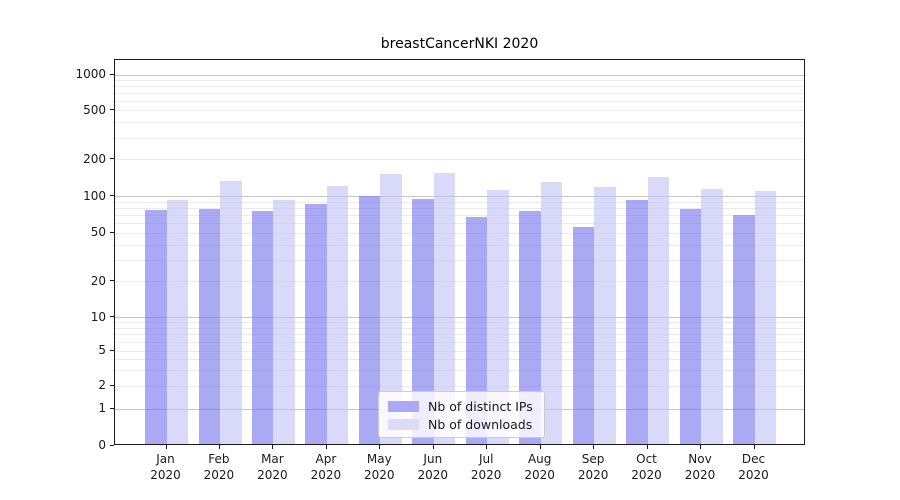 This screenshot has height=500, width=900. What do you see at coordinates (379, 467) in the screenshot?
I see `x-axis-tick-label: May 2020` at bounding box center [379, 467].